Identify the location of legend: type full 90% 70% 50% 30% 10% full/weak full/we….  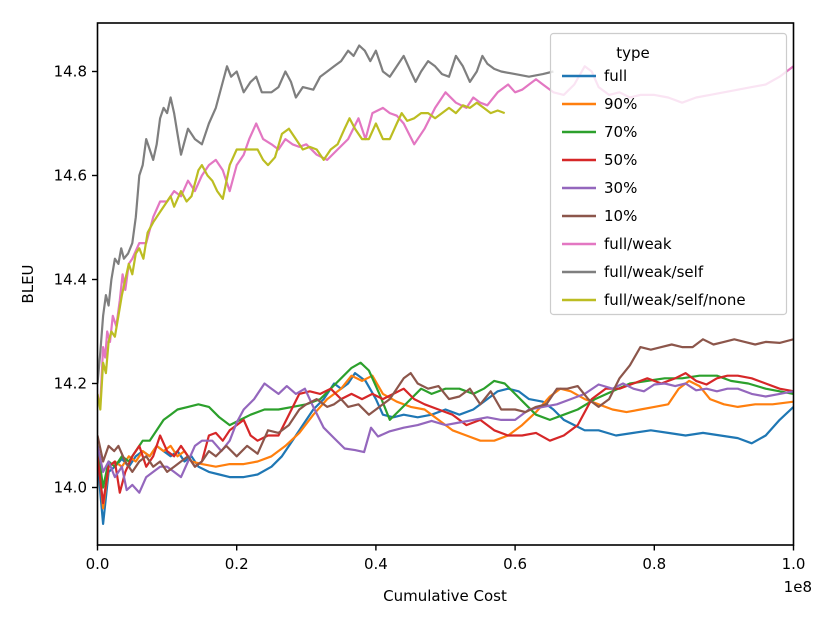
(668, 174).